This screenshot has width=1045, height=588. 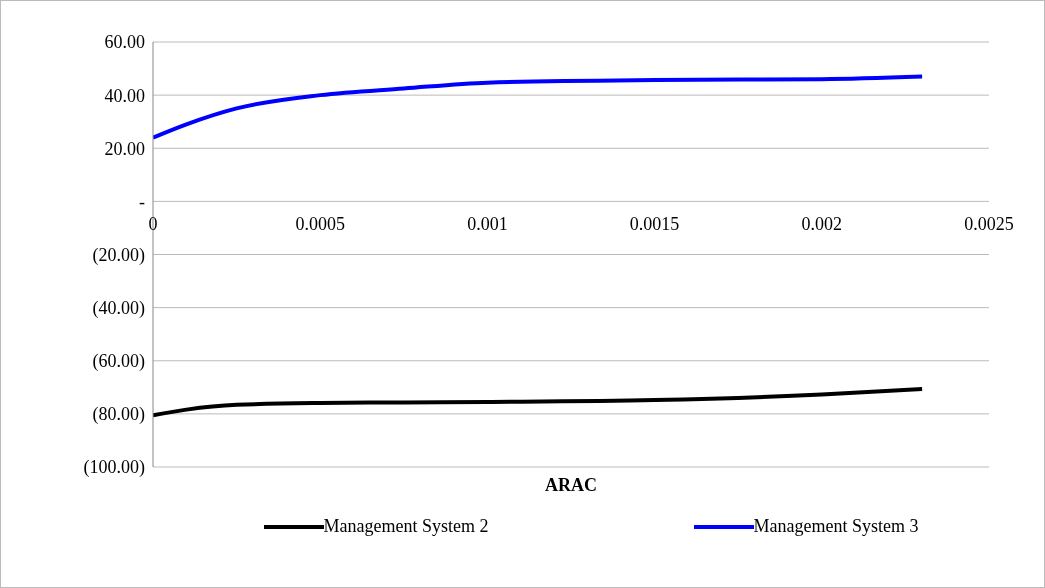 What do you see at coordinates (124, 42) in the screenshot?
I see `y-tick-label: 60.00` at bounding box center [124, 42].